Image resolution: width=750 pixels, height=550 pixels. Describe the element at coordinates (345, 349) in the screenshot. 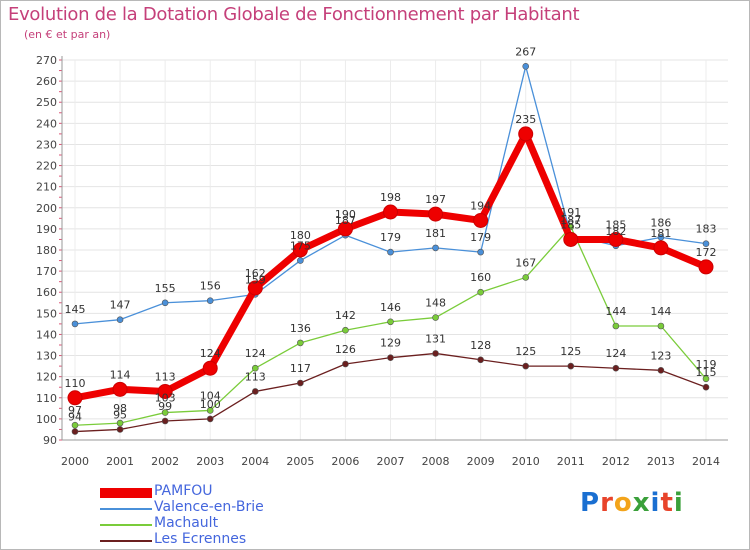

I see `data-label: 126` at that location.